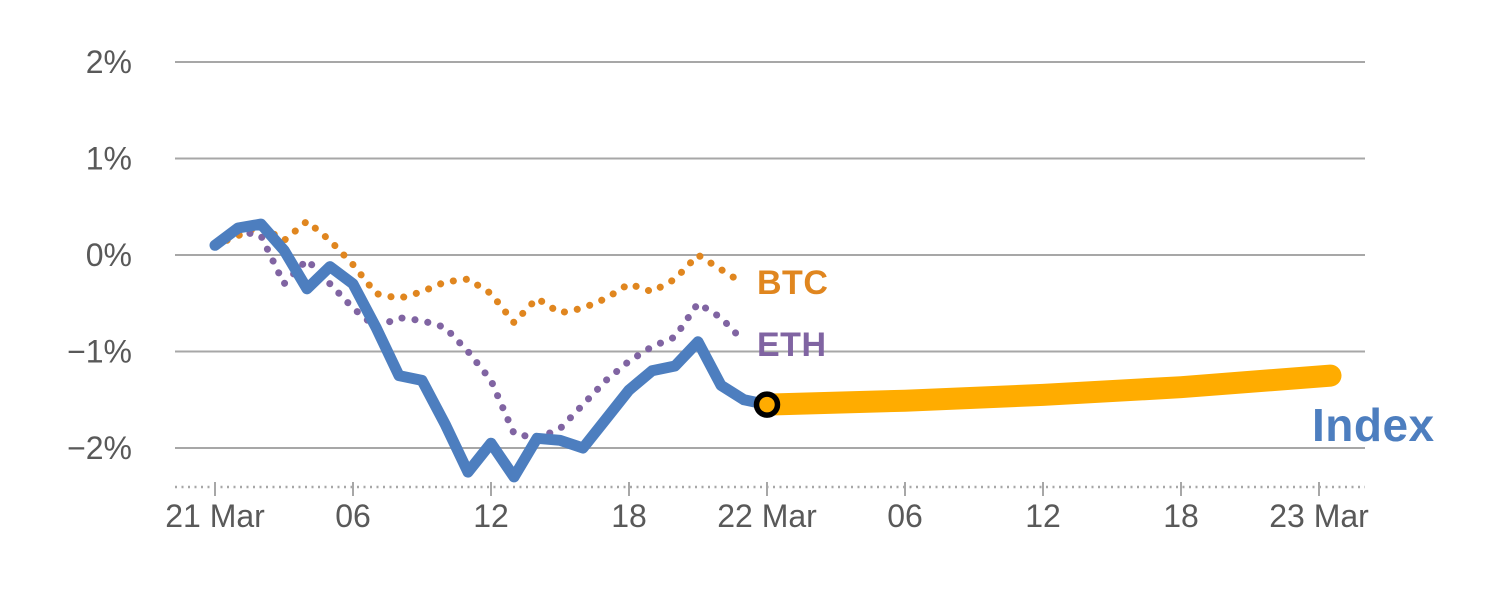 The width and height of the screenshot is (1500, 600). Describe the element at coordinates (109, 159) in the screenshot. I see `y-tick-label: 1%` at that location.